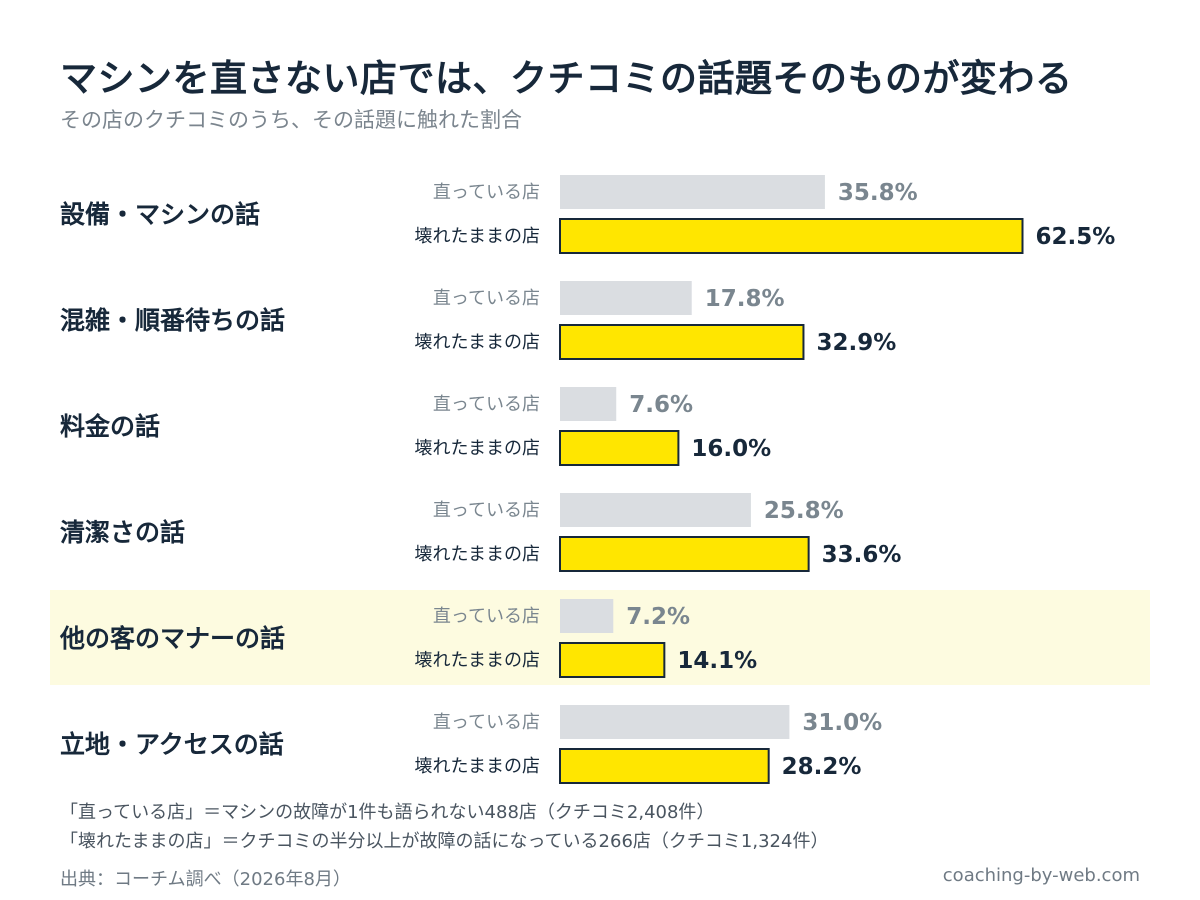  I want to click on value-label: 7.2%, so click(658, 617).